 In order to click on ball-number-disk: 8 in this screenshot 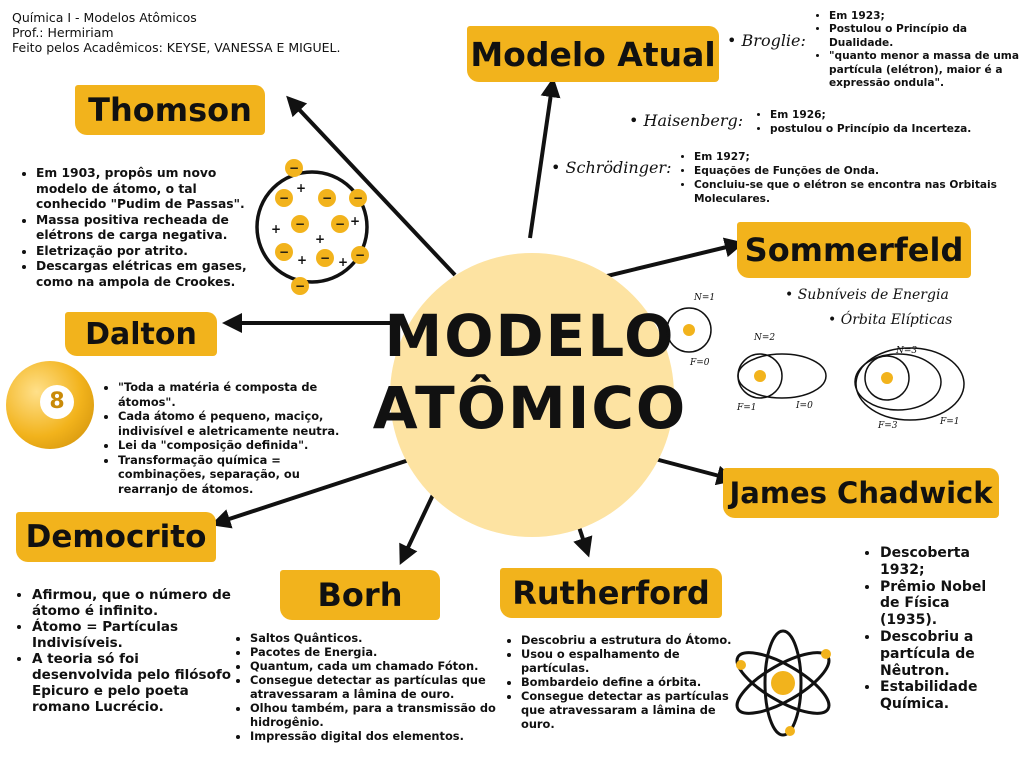, I will do `click(57, 402)`.